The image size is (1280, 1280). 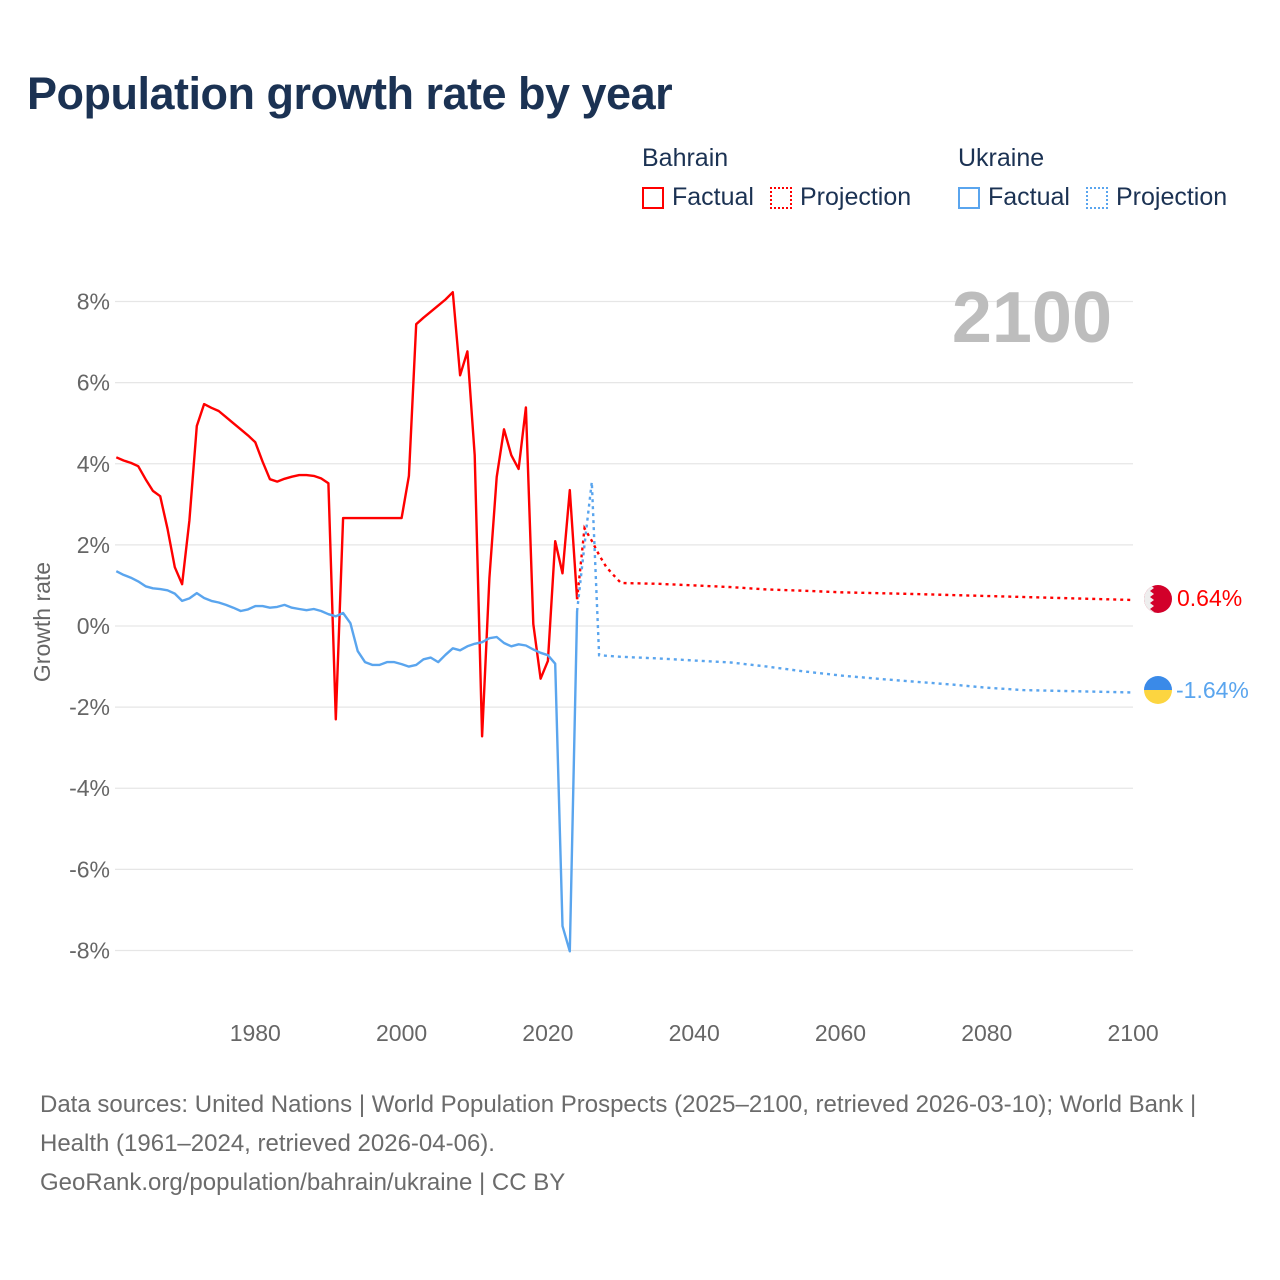 I want to click on x-tick-label: 2060, so click(x=840, y=1033).